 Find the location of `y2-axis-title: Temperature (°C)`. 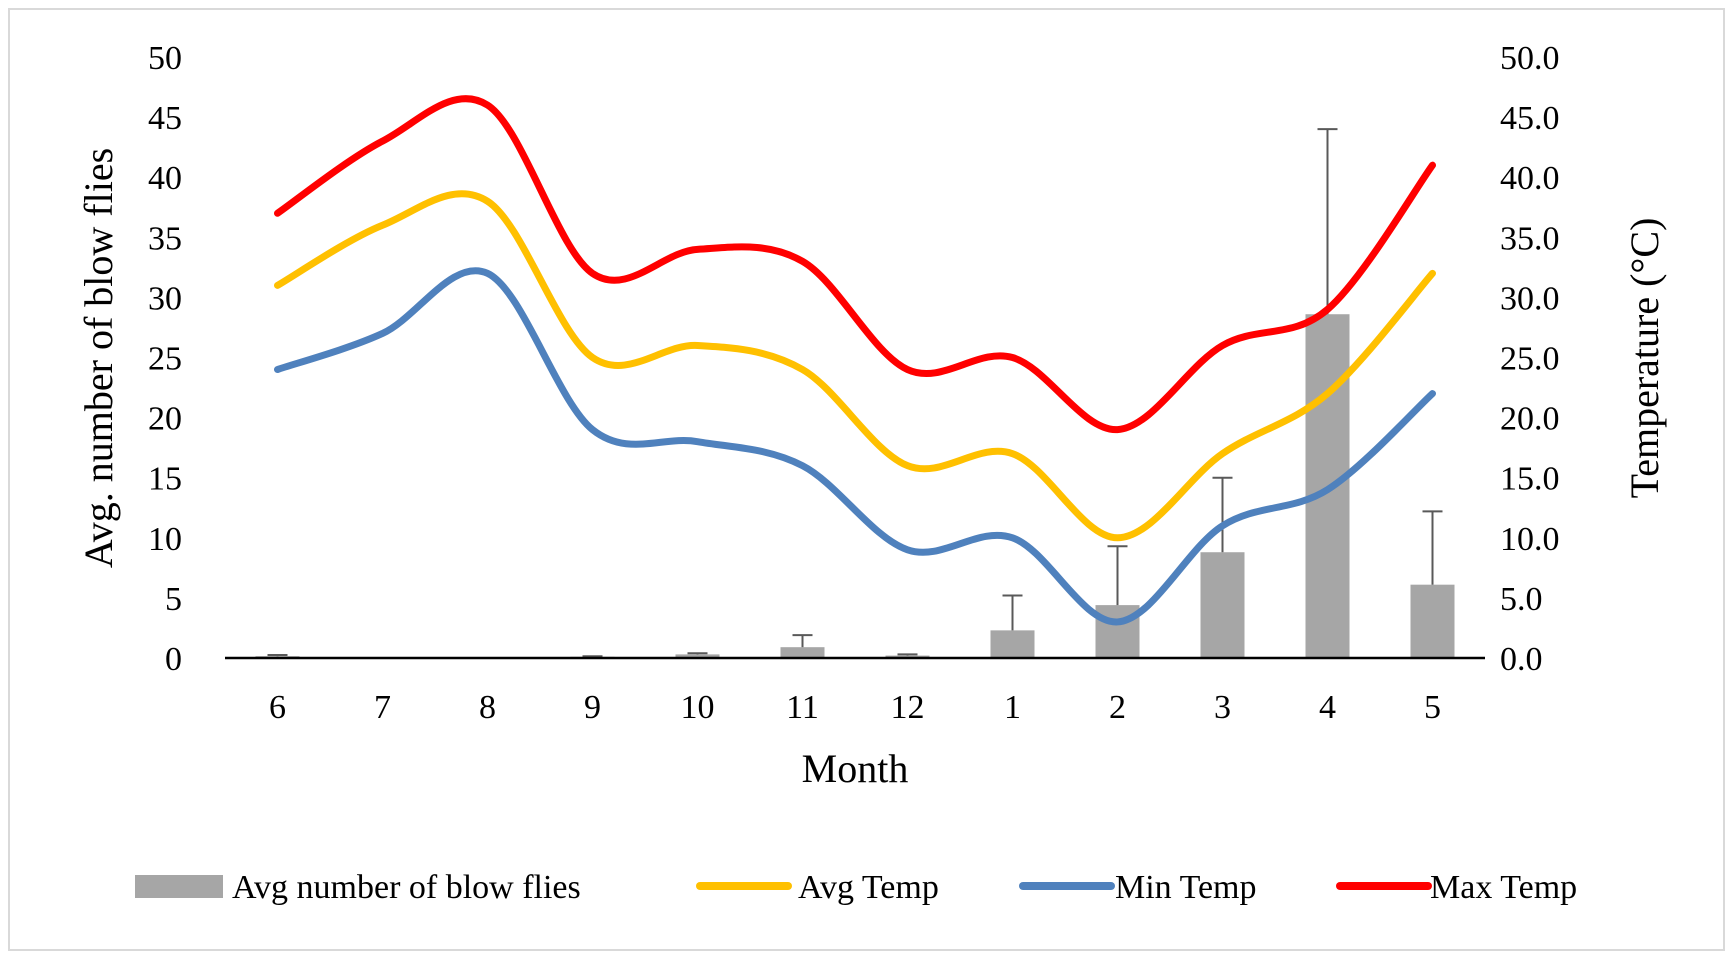

y2-axis-title: Temperature (°C) is located at coordinates (1644, 358).